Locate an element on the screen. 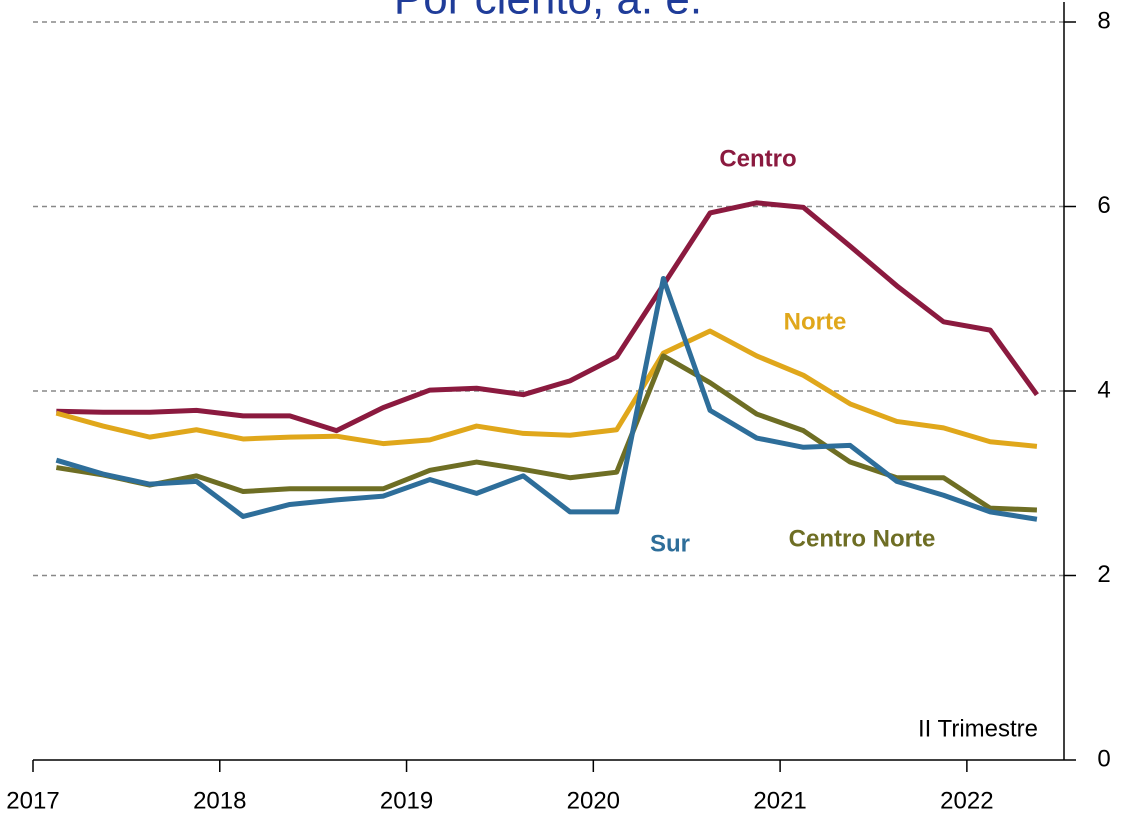 The height and width of the screenshot is (816, 1135). y-tick-label: 4 is located at coordinates (1103, 389).